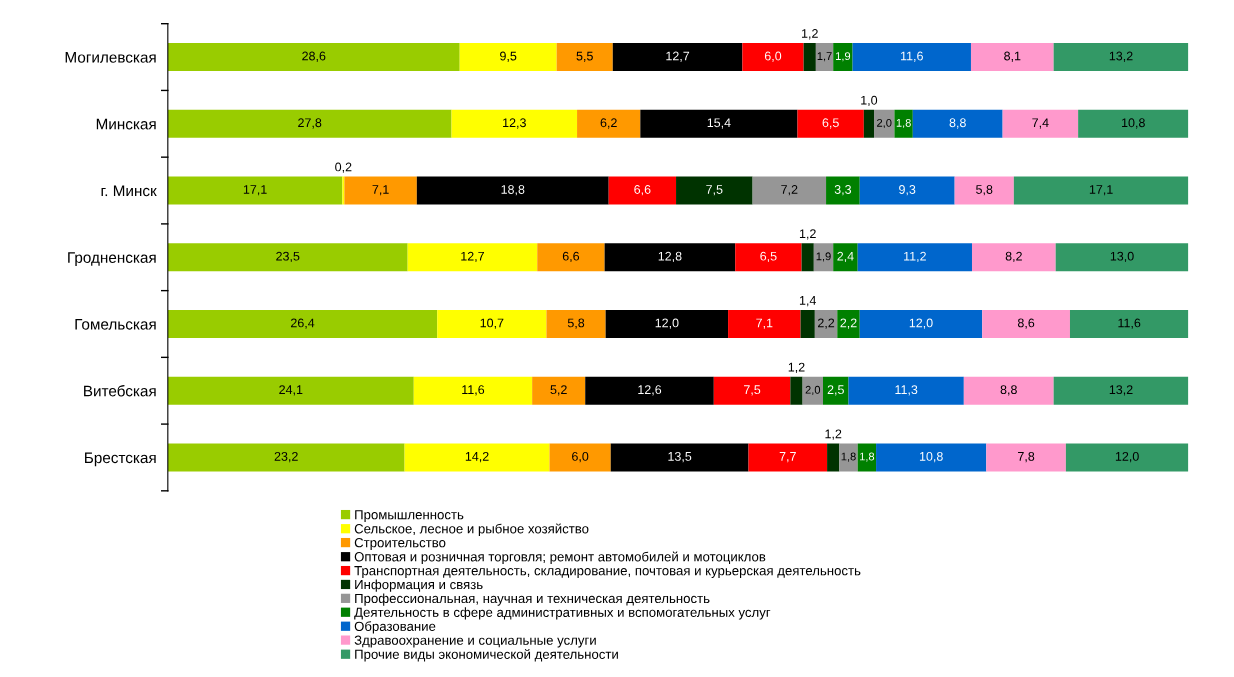 The width and height of the screenshot is (1234, 677). Describe the element at coordinates (680, 457) in the screenshot. I see `data-label: 13,5` at that location.